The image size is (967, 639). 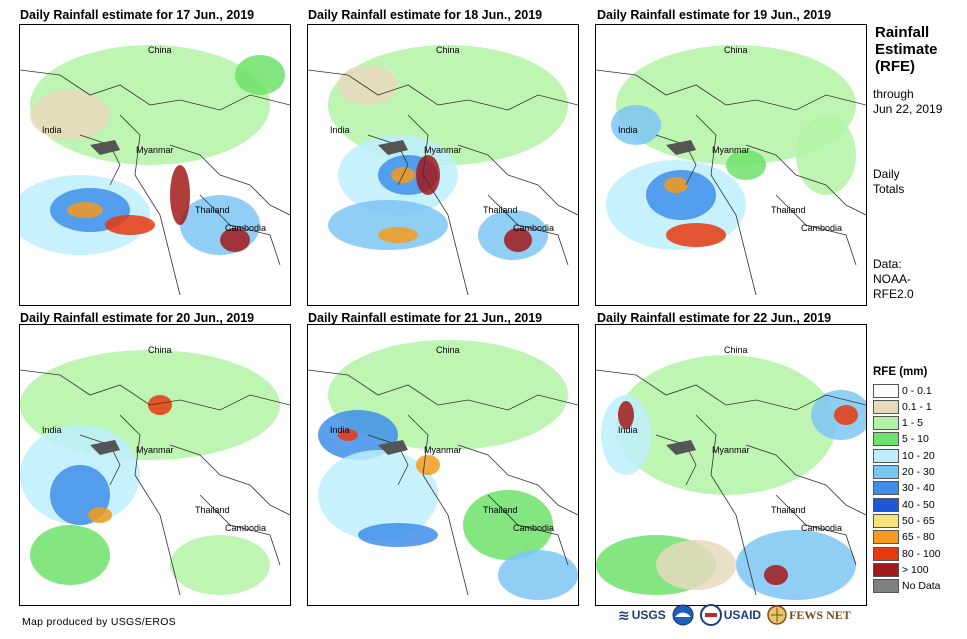 What do you see at coordinates (893, 279) in the screenshot?
I see `data-source: Data: NOAA- RFE2.0` at bounding box center [893, 279].